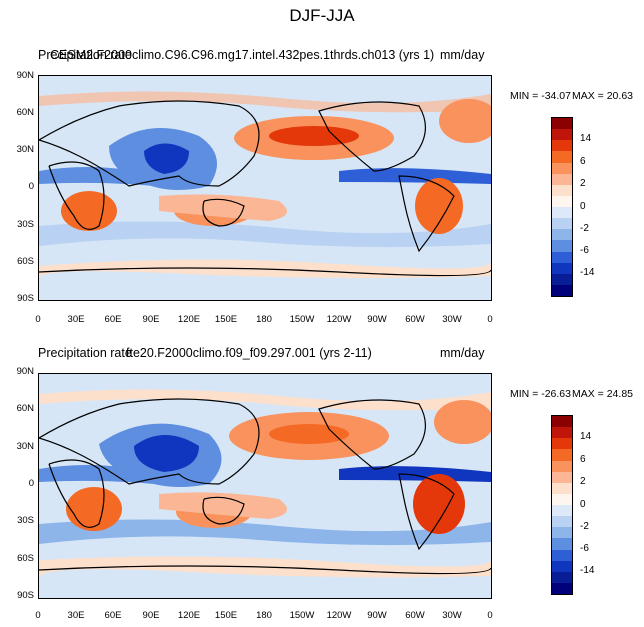 The height and width of the screenshot is (627, 644). What do you see at coordinates (85, 55) in the screenshot?
I see `panel-1-left-title: Precipitation rate` at bounding box center [85, 55].